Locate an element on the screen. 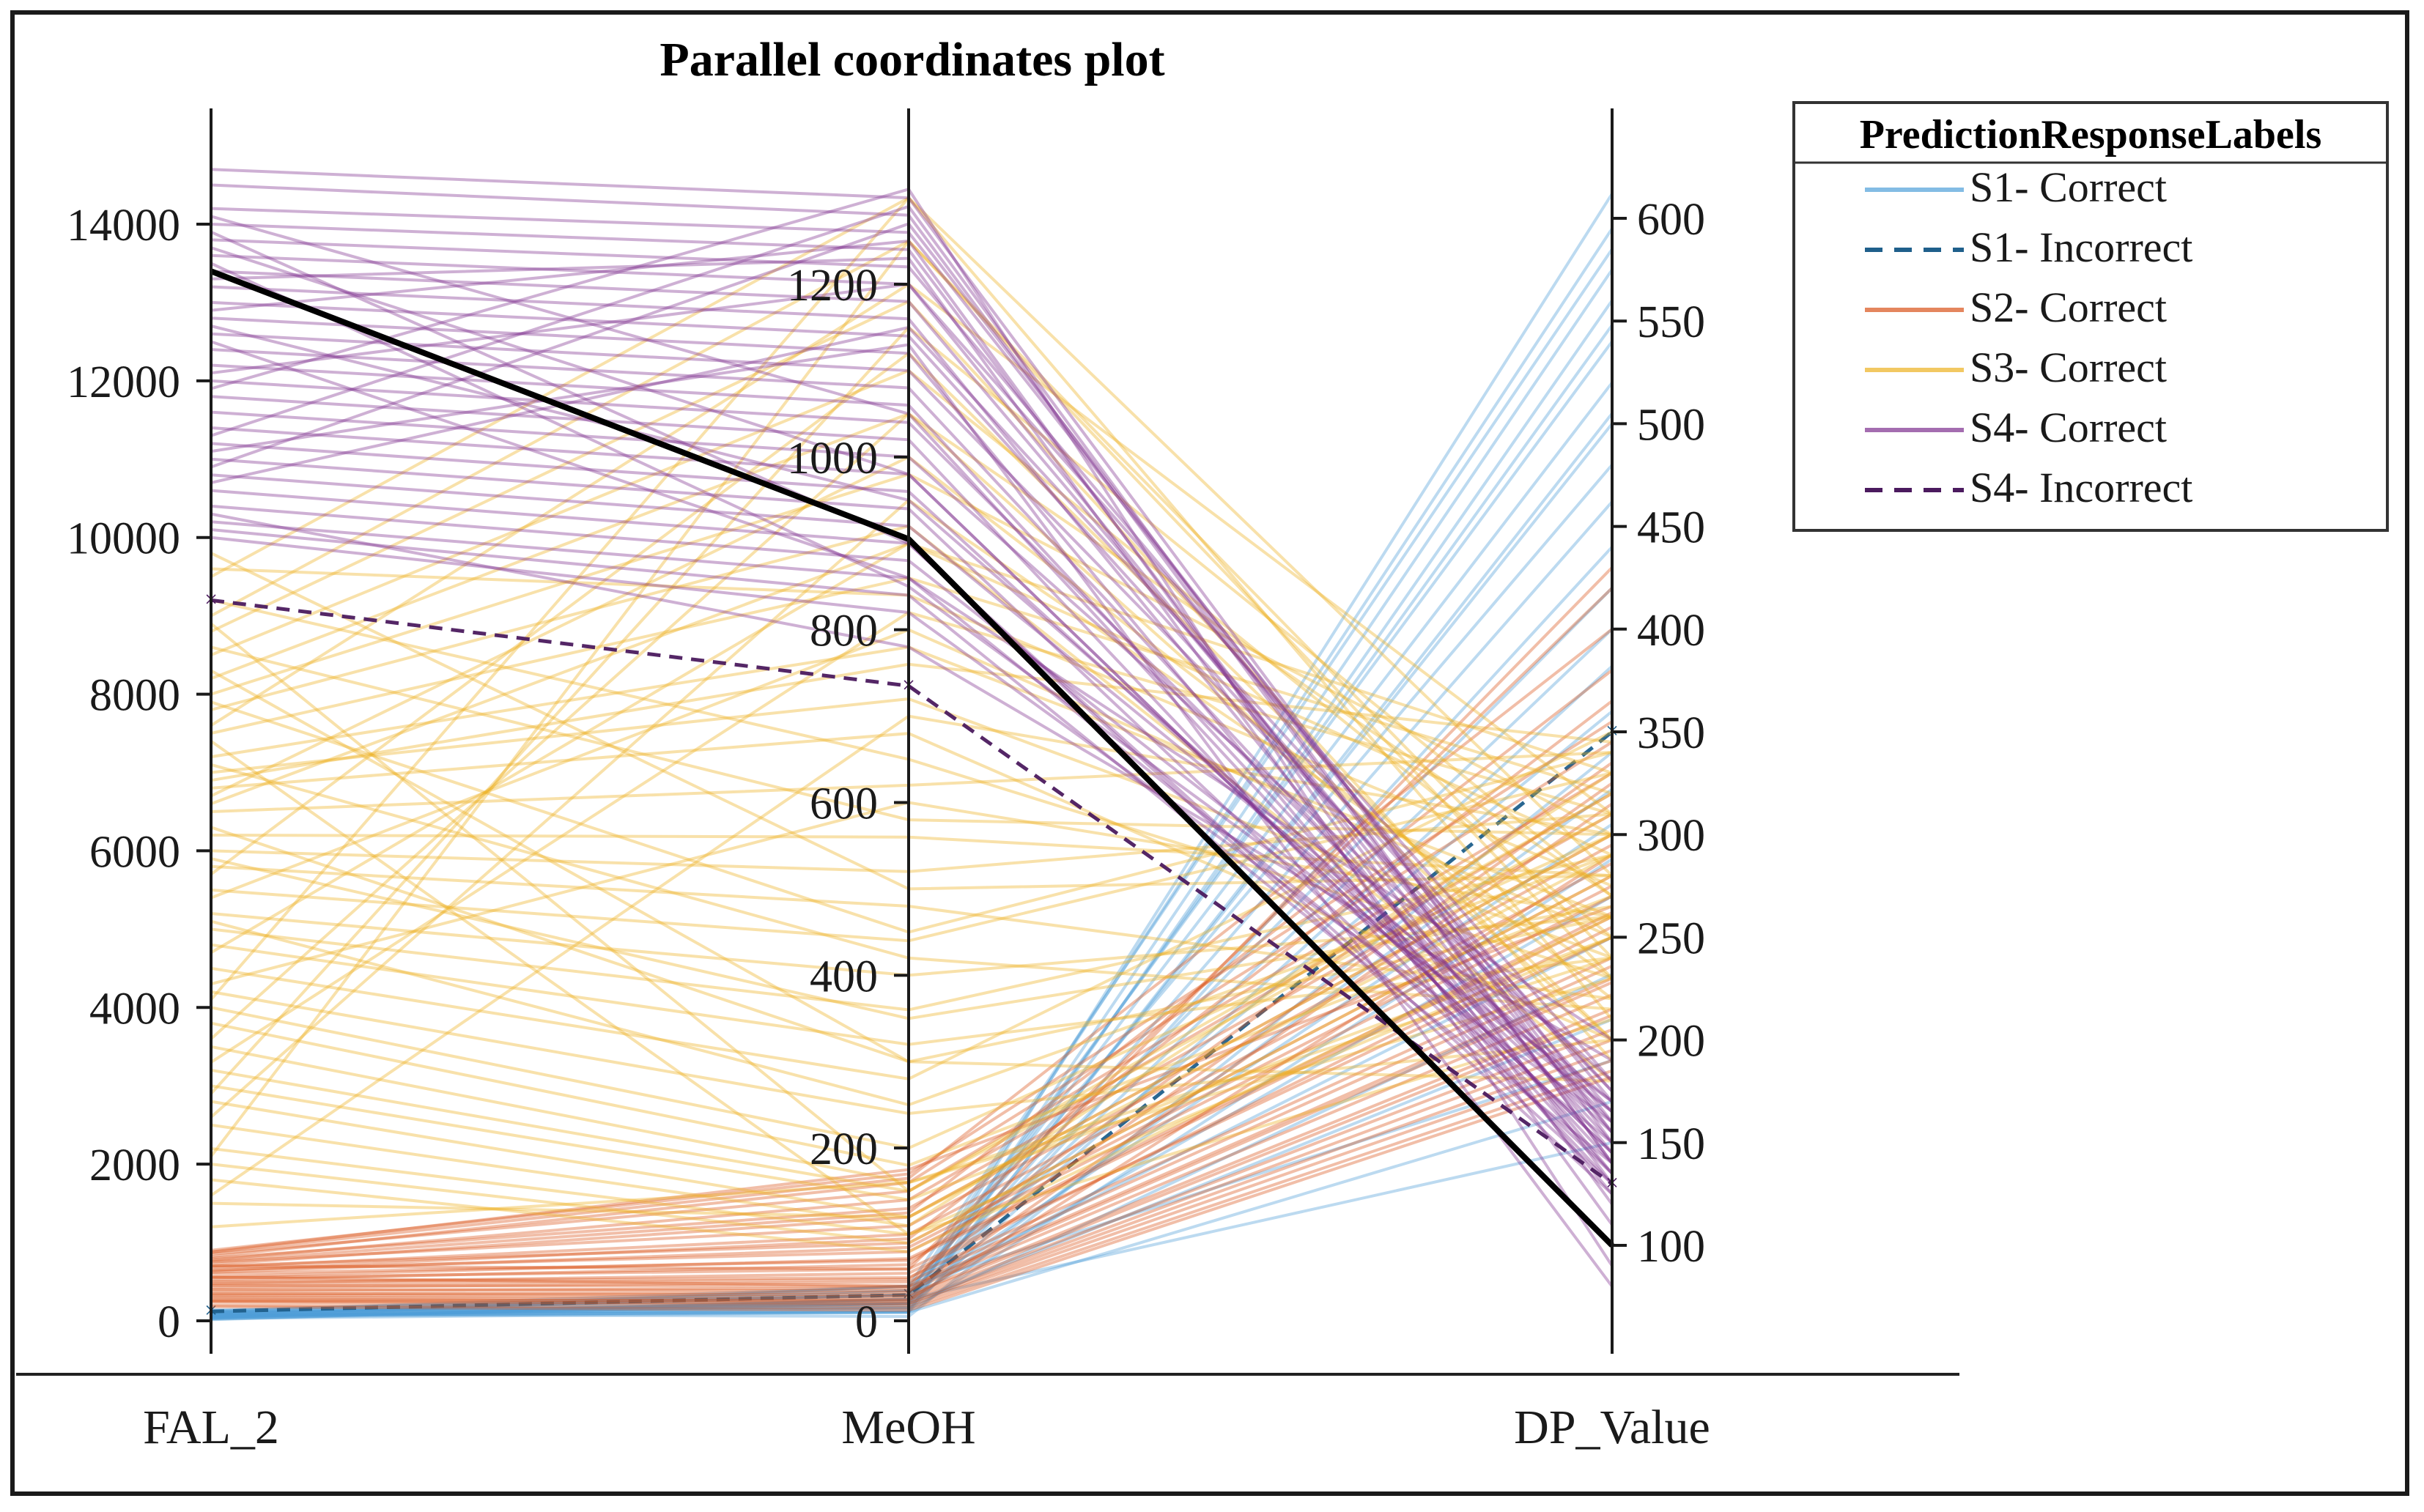  tick-label: 10000 is located at coordinates (123, 539).